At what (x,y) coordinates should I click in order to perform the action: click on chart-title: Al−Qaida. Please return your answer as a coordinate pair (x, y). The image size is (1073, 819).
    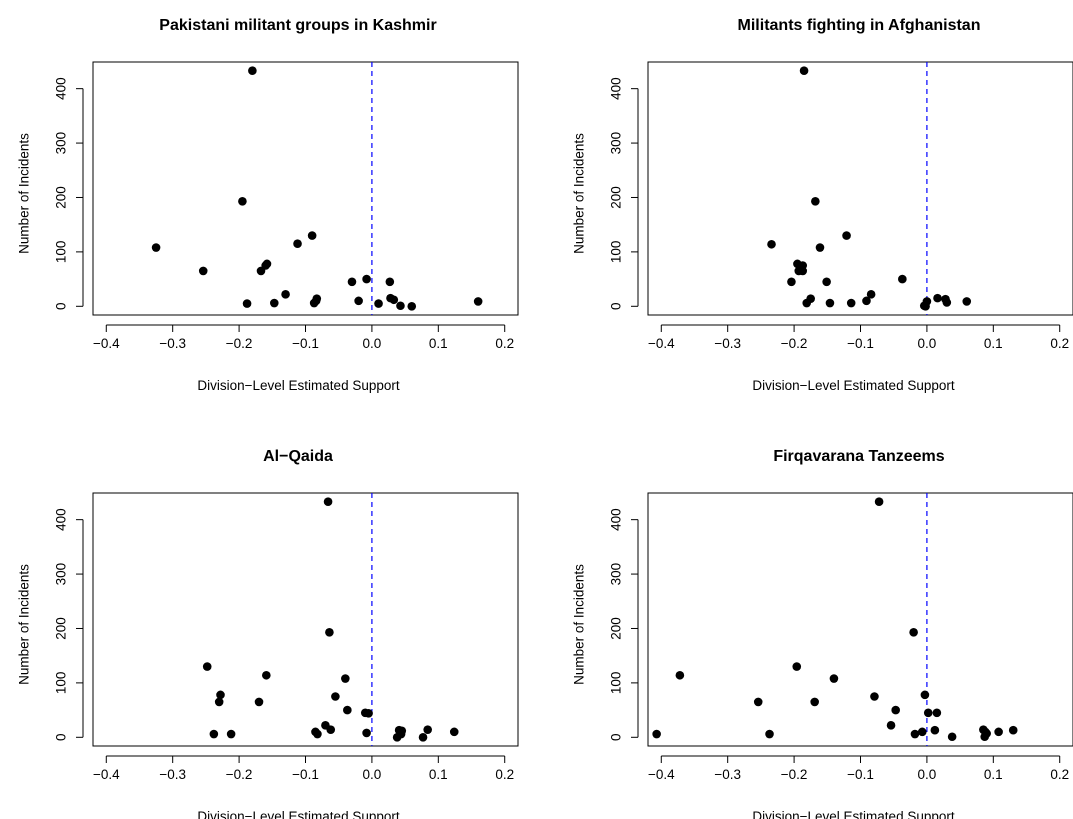
    Looking at the image, I should click on (298, 456).